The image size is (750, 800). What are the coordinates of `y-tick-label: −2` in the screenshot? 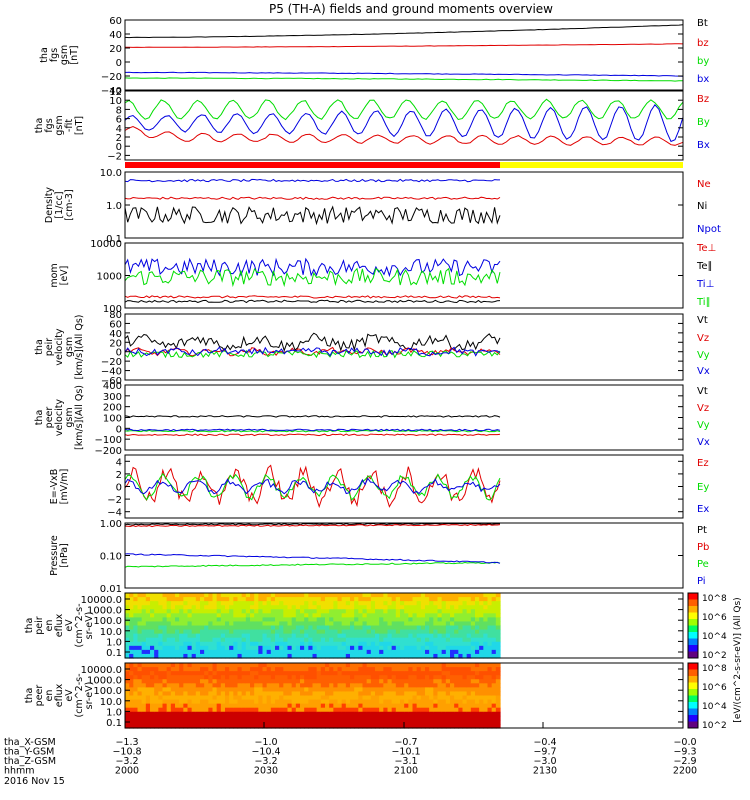 It's located at (114, 500).